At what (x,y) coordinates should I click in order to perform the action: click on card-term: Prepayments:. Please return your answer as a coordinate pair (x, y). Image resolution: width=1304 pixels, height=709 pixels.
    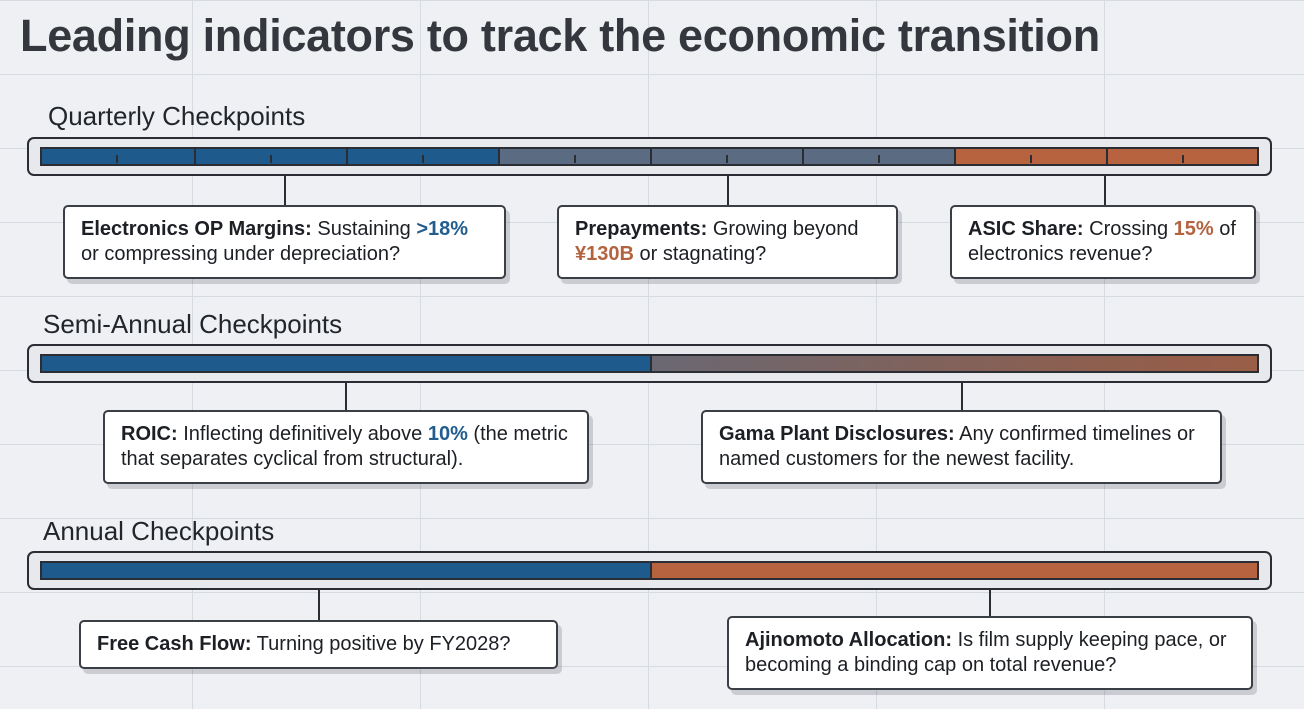
    Looking at the image, I should click on (641, 229).